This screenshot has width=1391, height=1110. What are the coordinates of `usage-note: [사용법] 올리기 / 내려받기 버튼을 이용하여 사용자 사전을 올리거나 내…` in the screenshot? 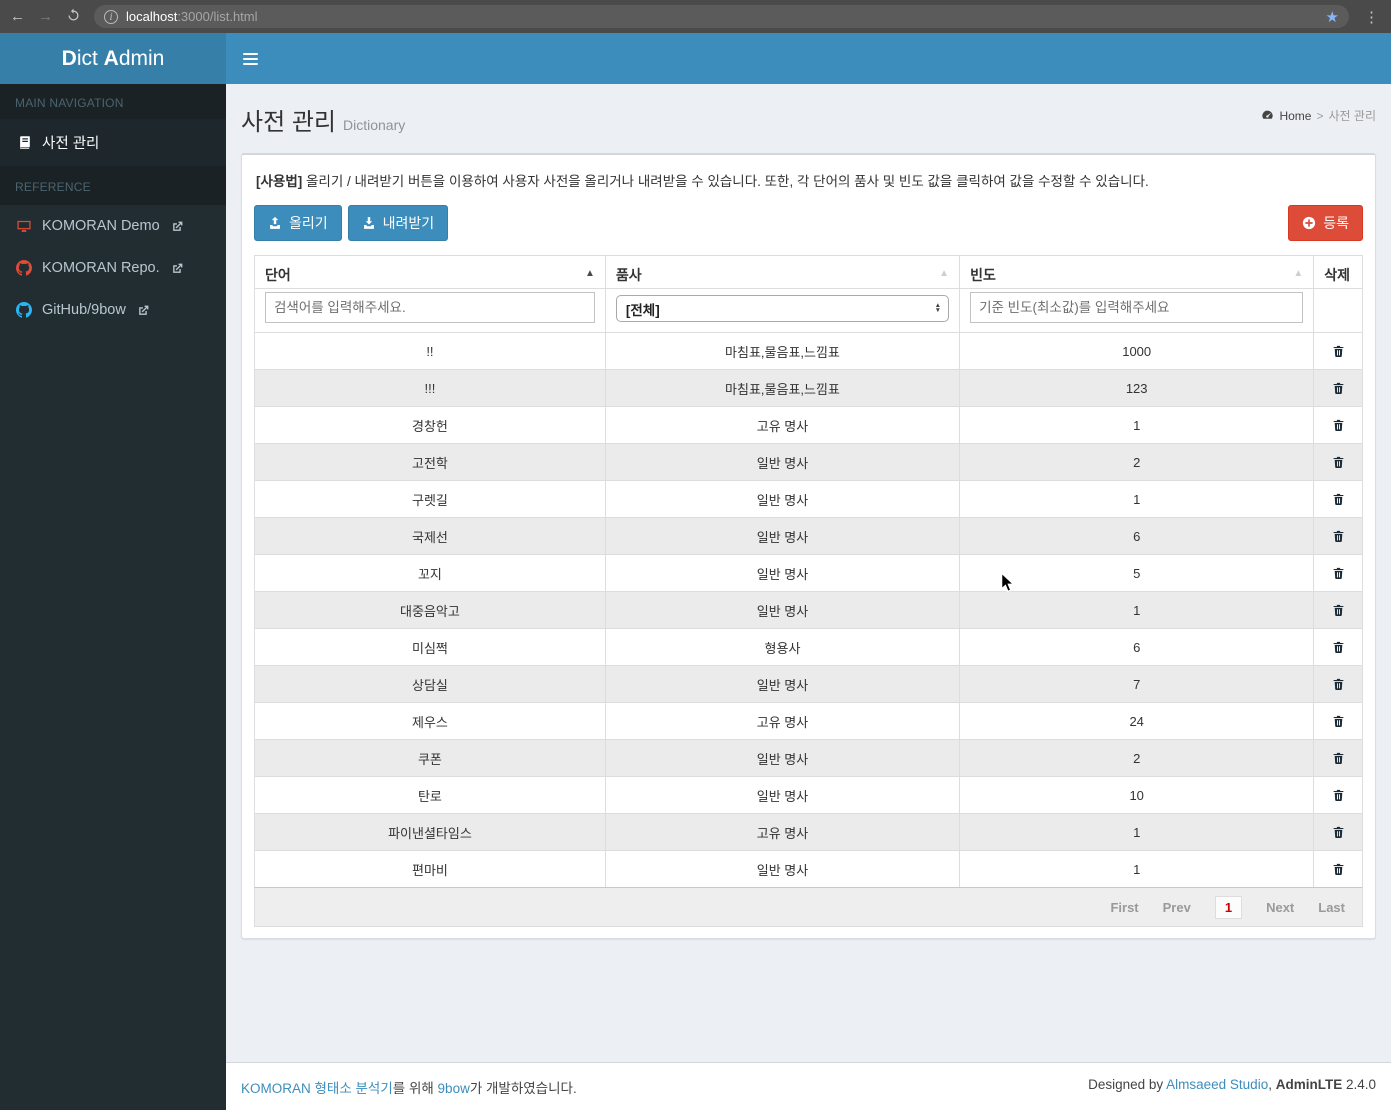 It's located at (808, 184).